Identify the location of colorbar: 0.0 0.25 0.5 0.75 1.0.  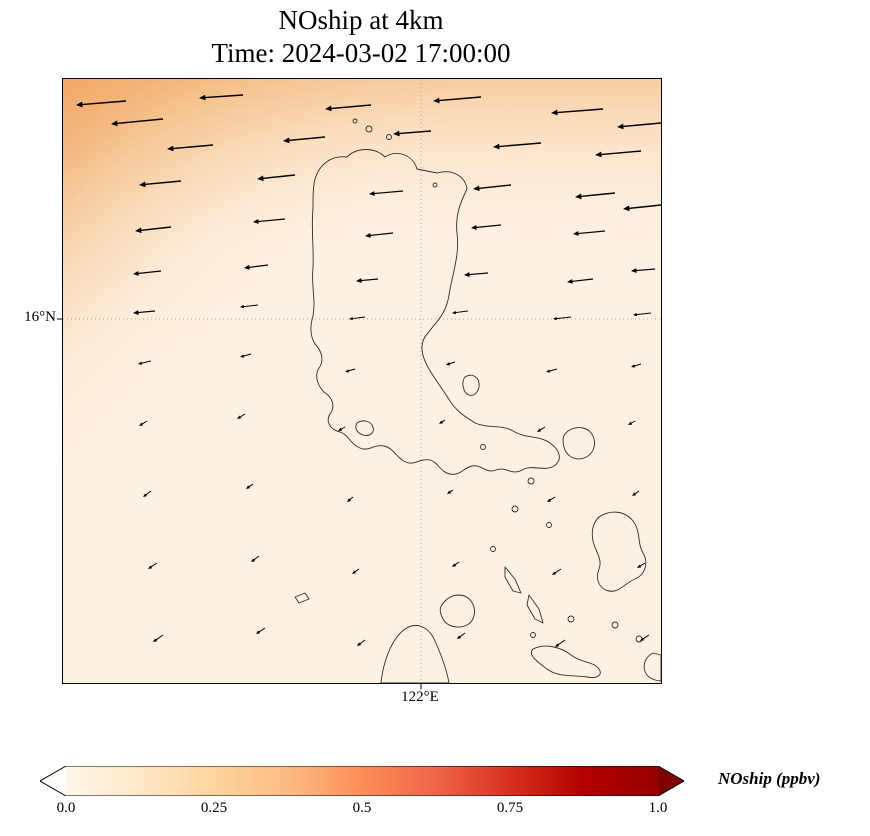
(362, 794).